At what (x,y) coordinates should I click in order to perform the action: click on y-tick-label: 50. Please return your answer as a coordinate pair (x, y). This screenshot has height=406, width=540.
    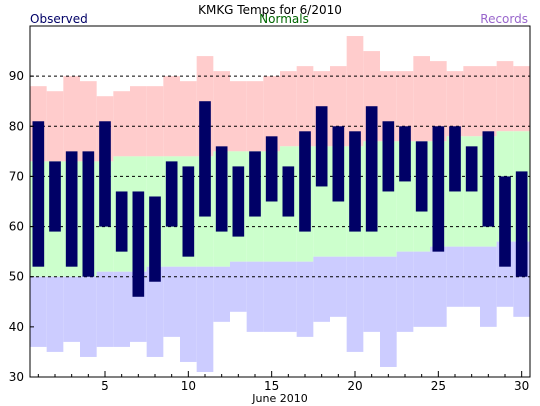
    Looking at the image, I should click on (16, 277).